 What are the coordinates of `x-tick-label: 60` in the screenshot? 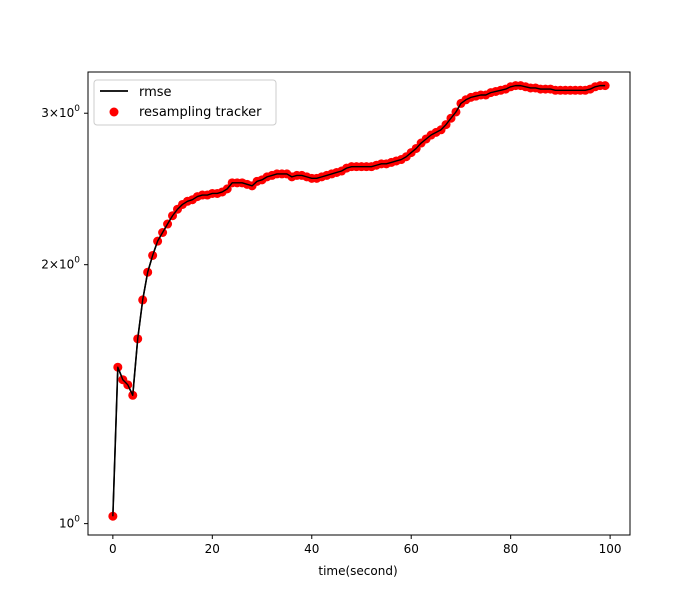 It's located at (411, 549).